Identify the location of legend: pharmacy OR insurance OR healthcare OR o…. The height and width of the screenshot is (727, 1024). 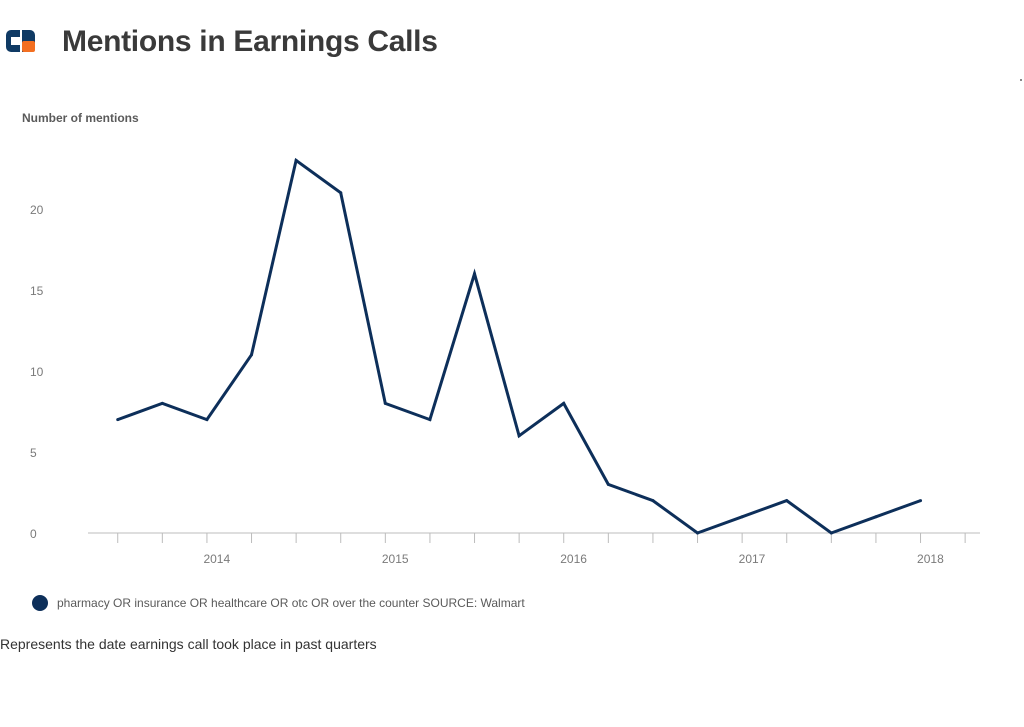
(278, 603).